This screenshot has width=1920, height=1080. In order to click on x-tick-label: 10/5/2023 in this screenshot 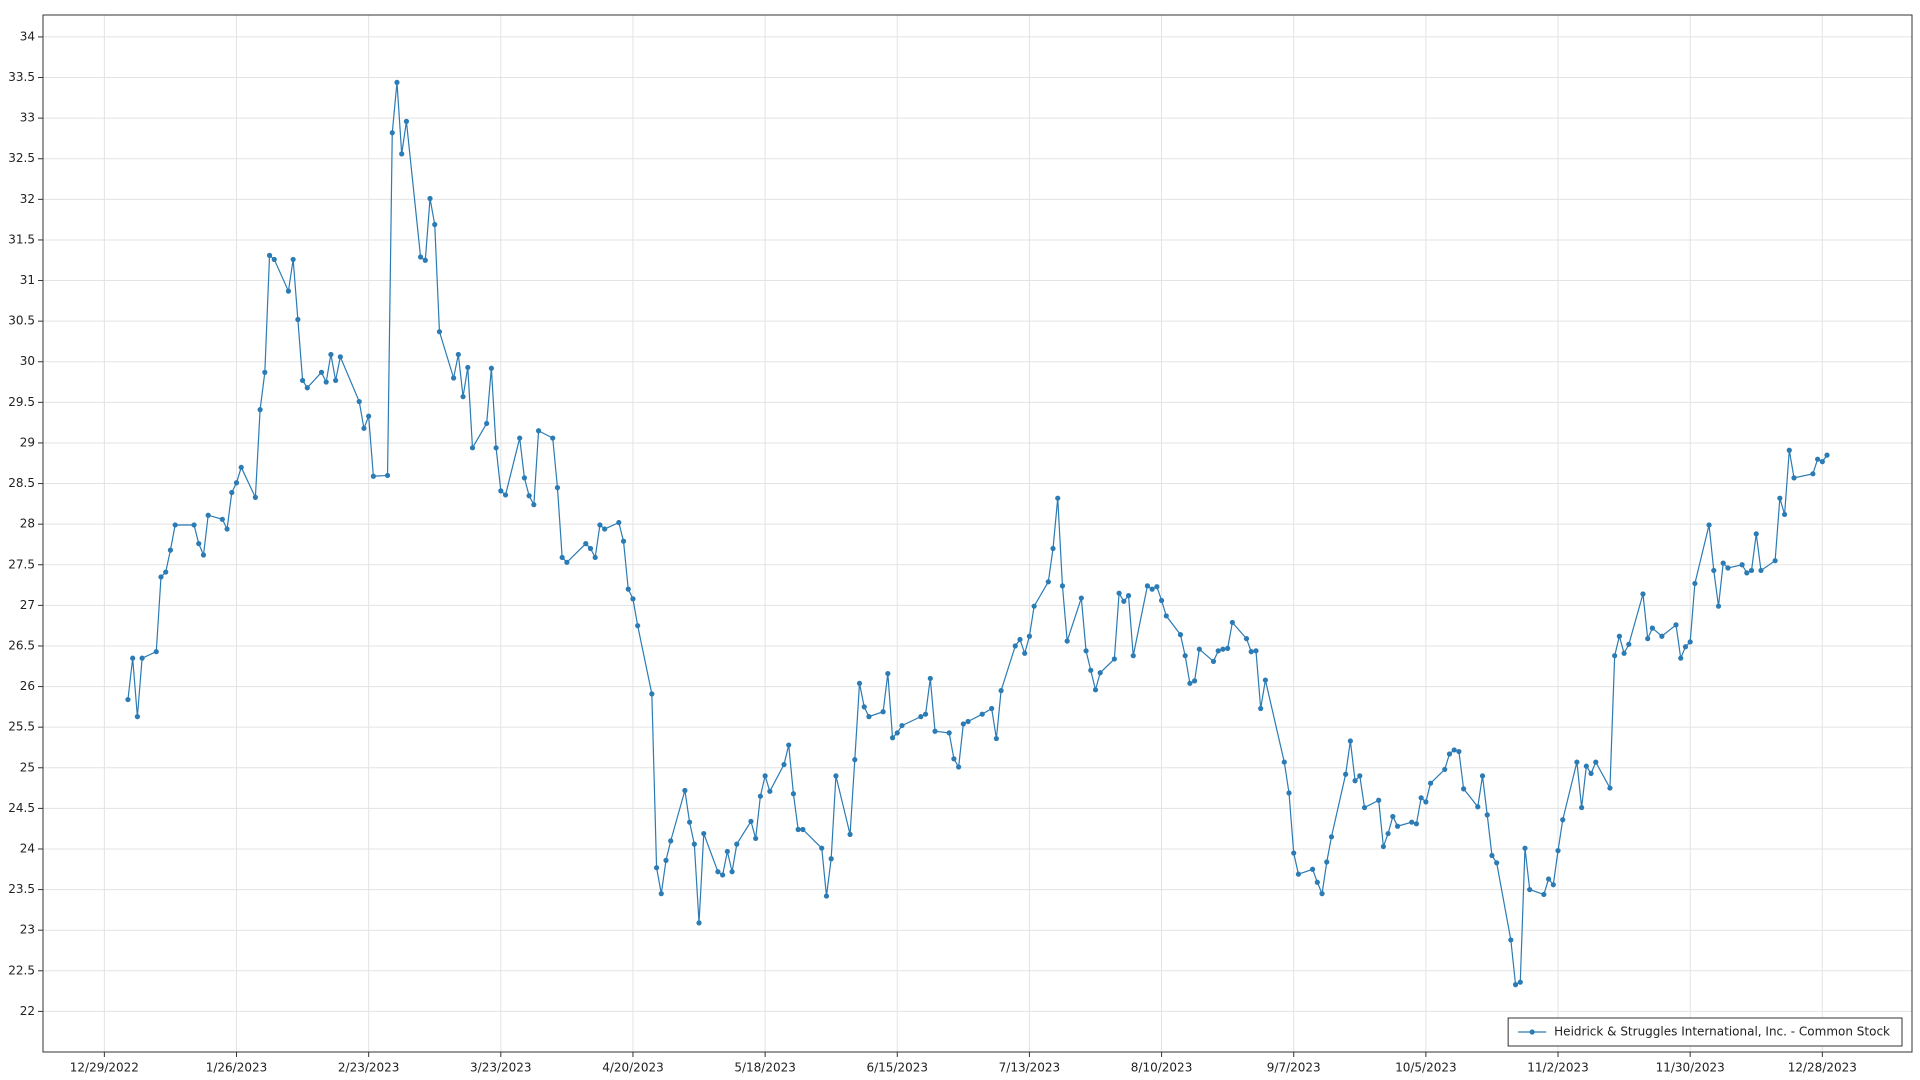, I will do `click(1426, 1068)`.